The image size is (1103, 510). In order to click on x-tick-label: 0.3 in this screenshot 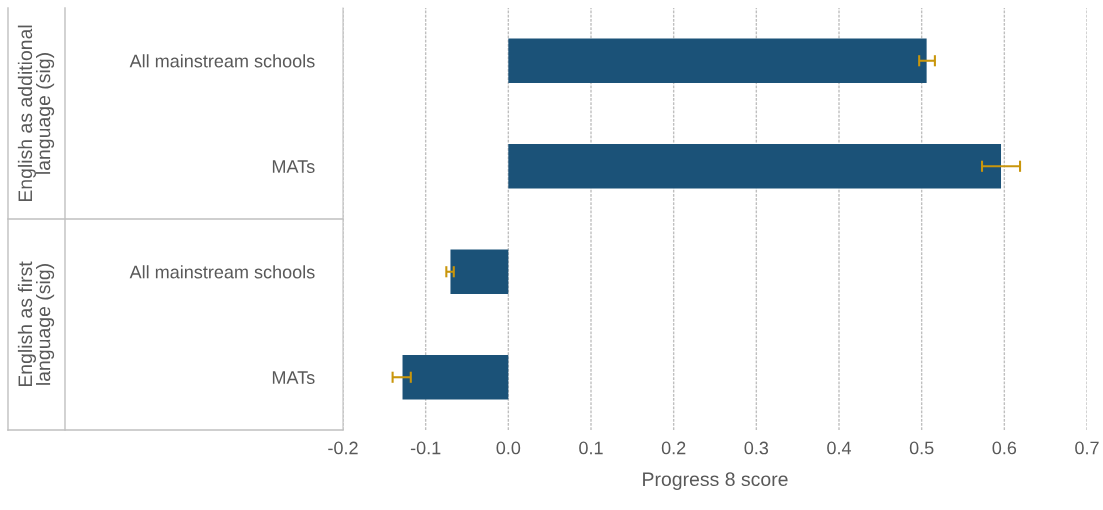, I will do `click(756, 448)`.